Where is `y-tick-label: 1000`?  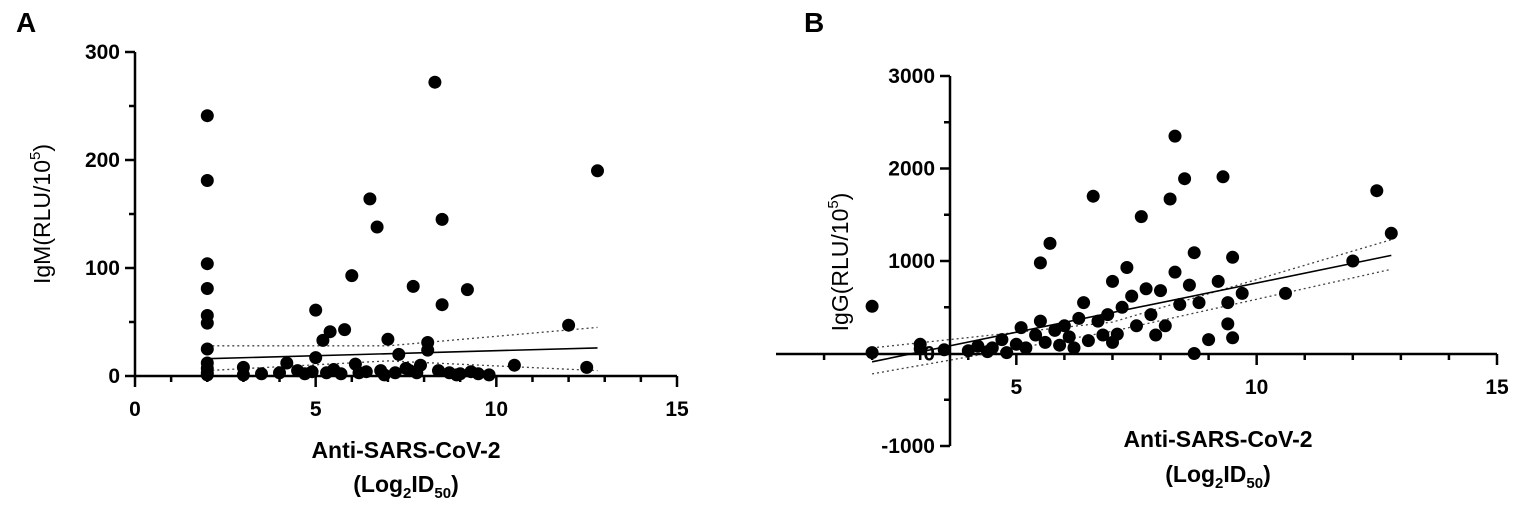
y-tick-label: 1000 is located at coordinates (911, 261).